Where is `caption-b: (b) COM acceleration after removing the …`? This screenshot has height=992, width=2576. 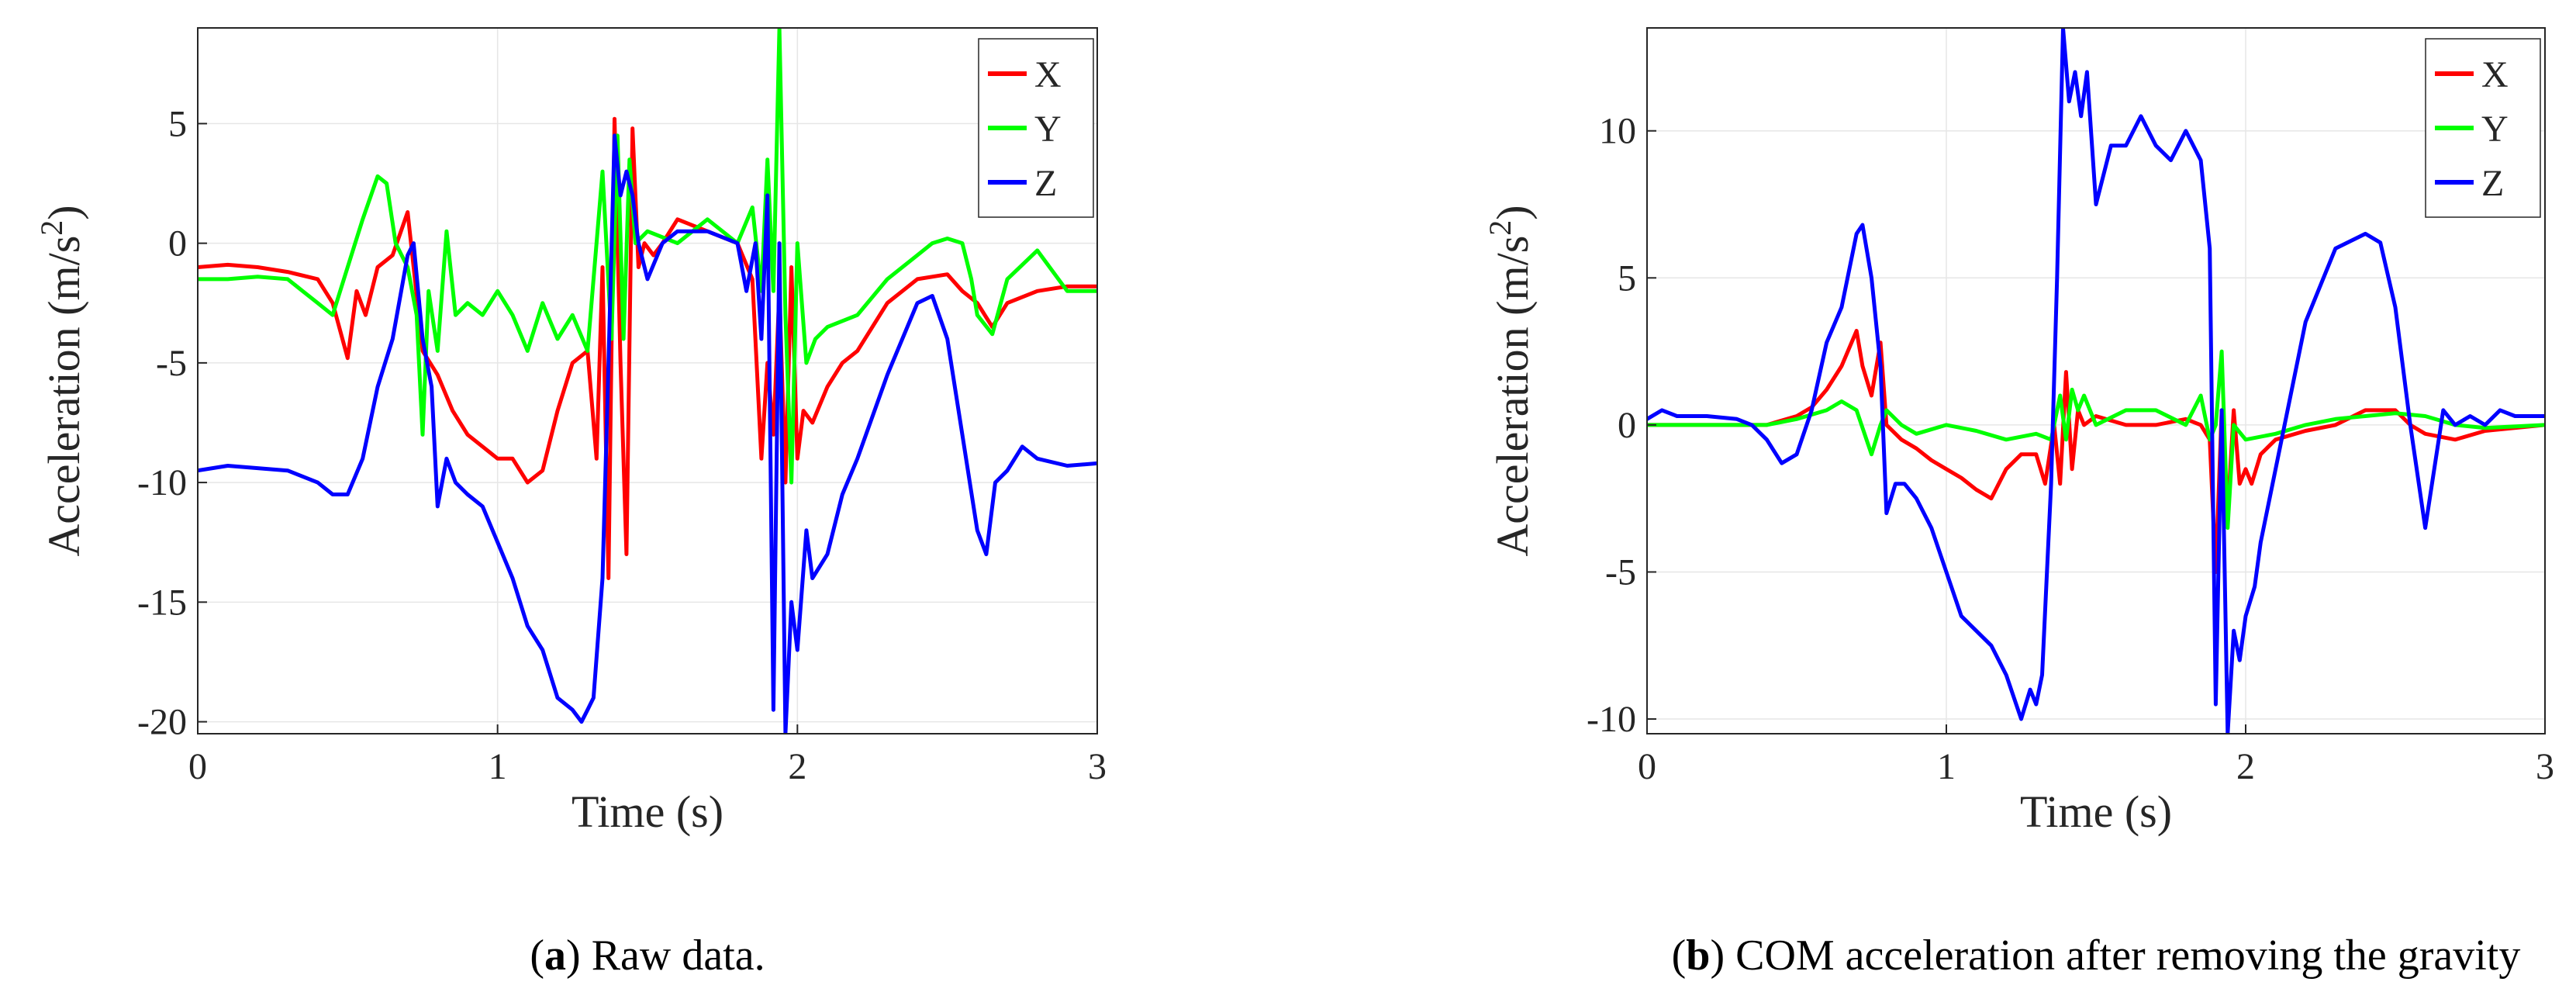 caption-b: (b) COM acceleration after removing the … is located at coordinates (2097, 956).